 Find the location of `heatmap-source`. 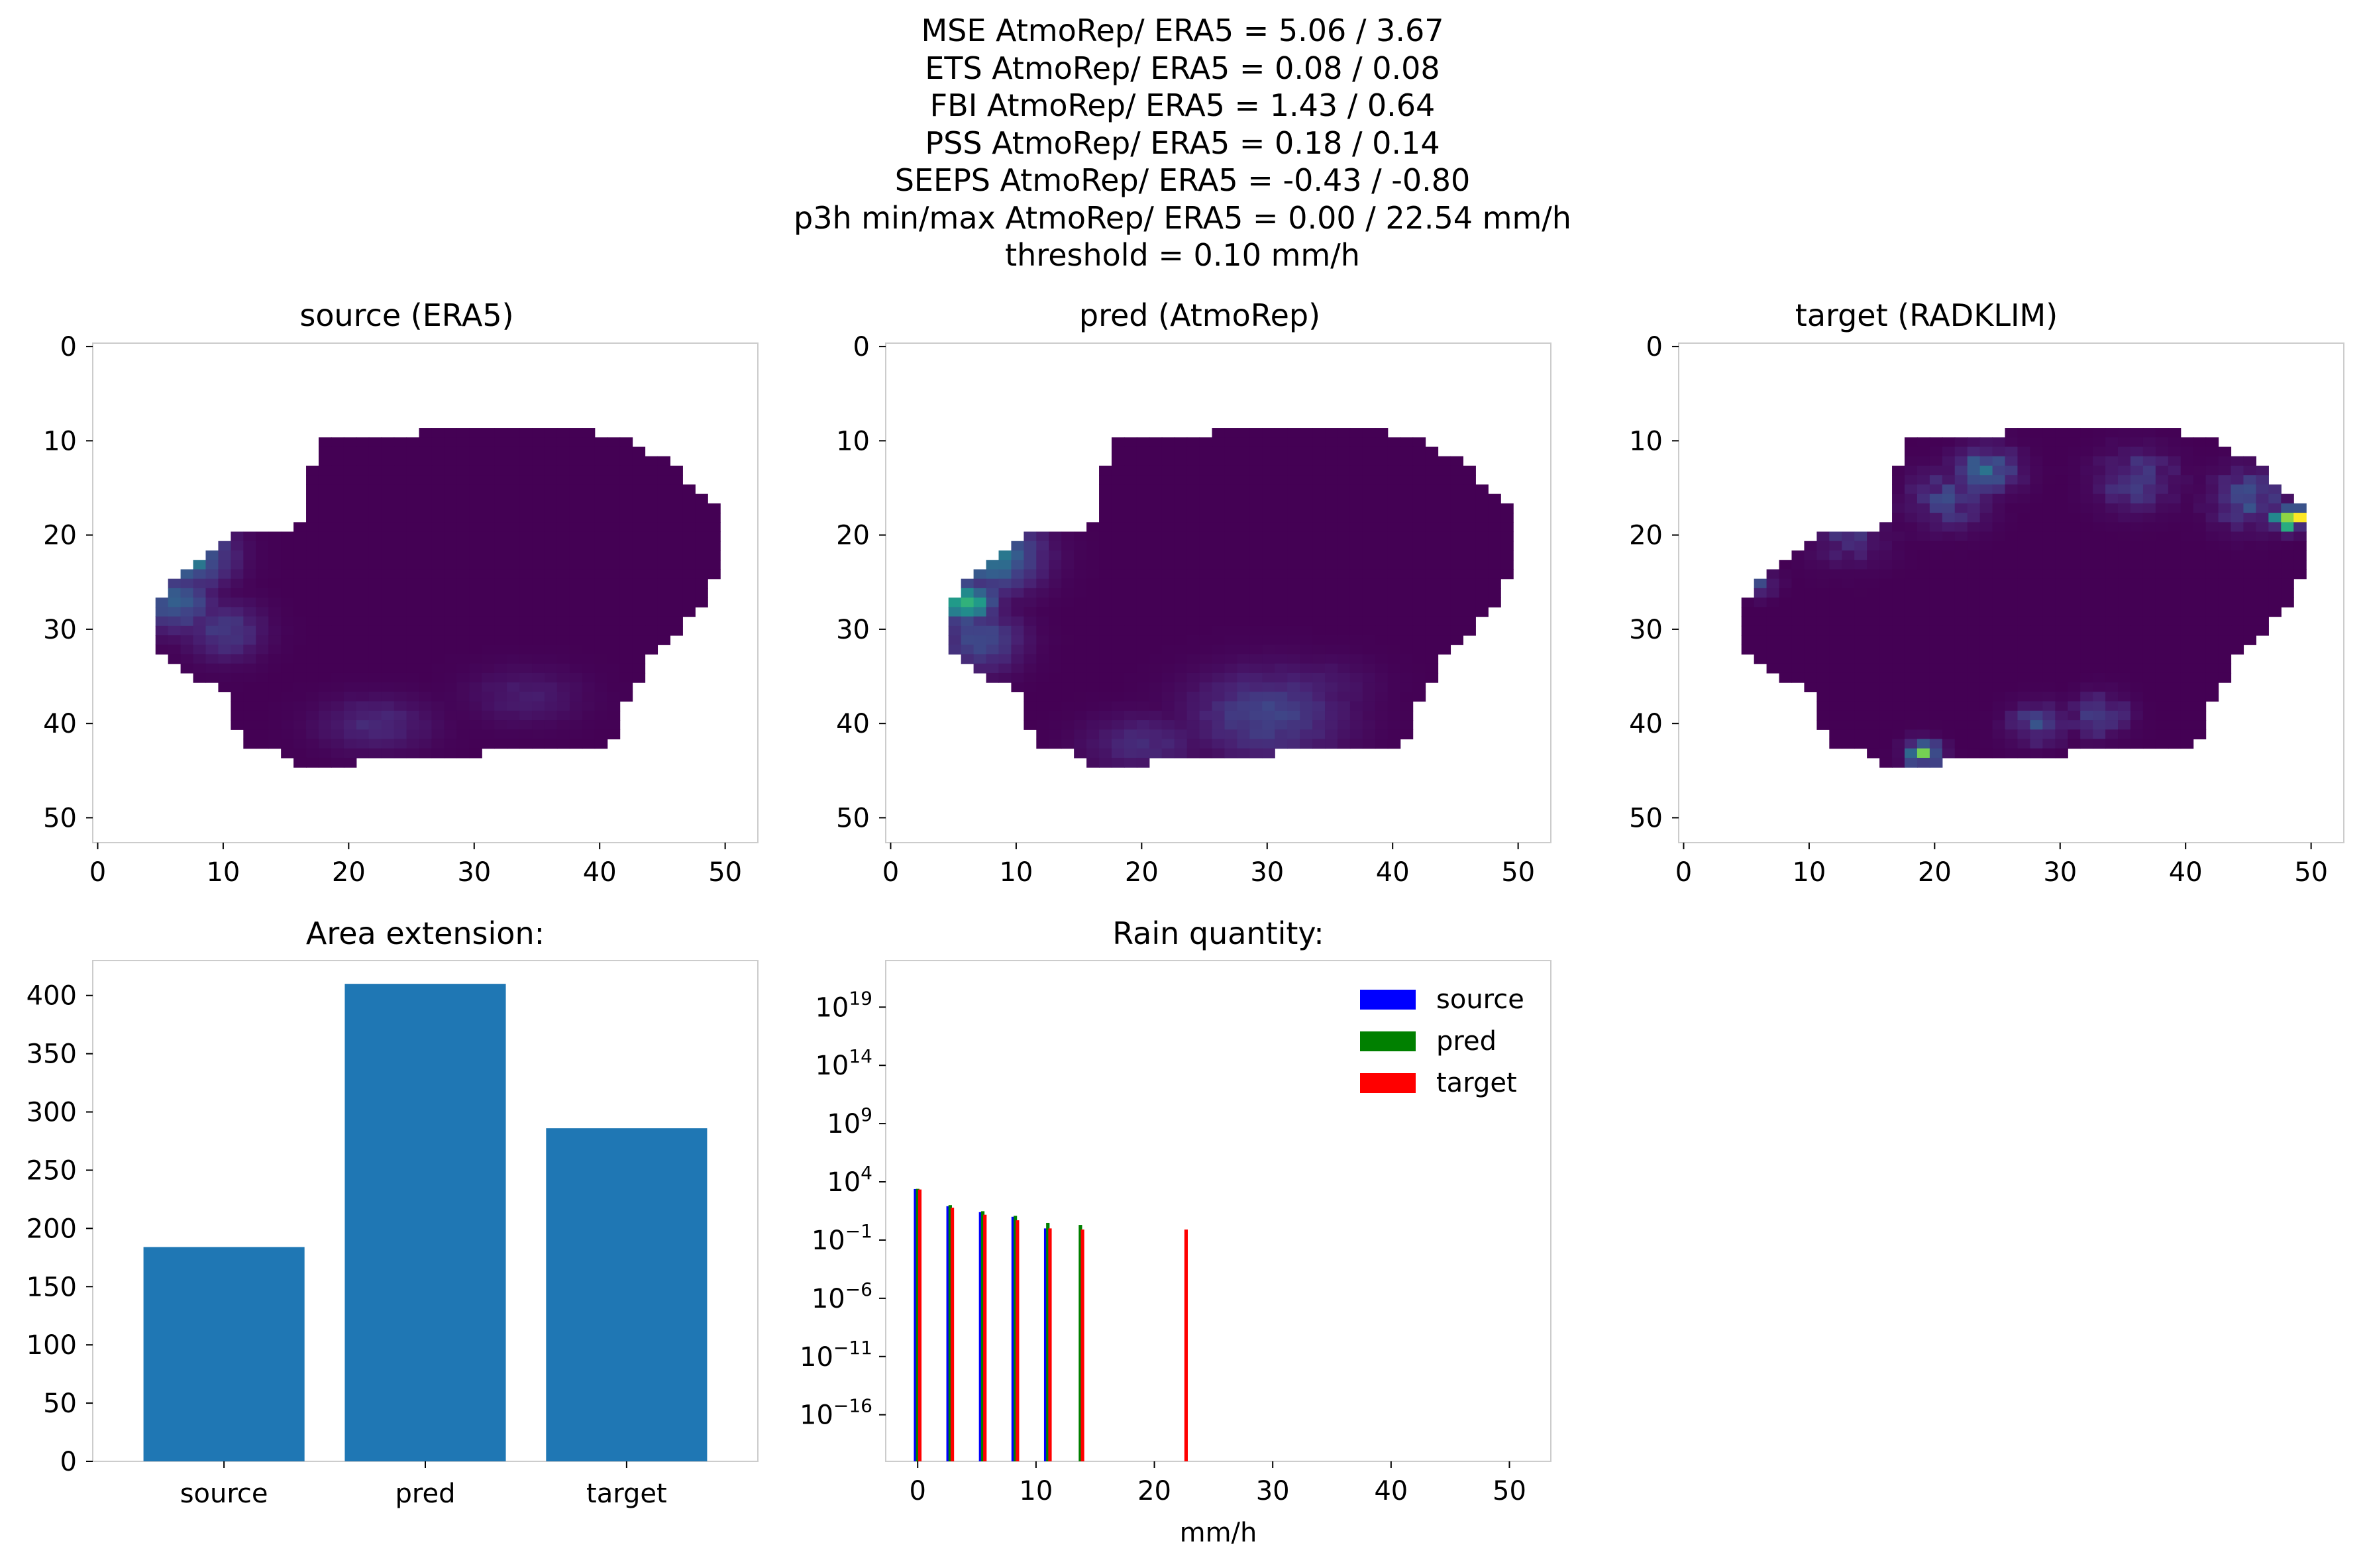

heatmap-source is located at coordinates (438, 598).